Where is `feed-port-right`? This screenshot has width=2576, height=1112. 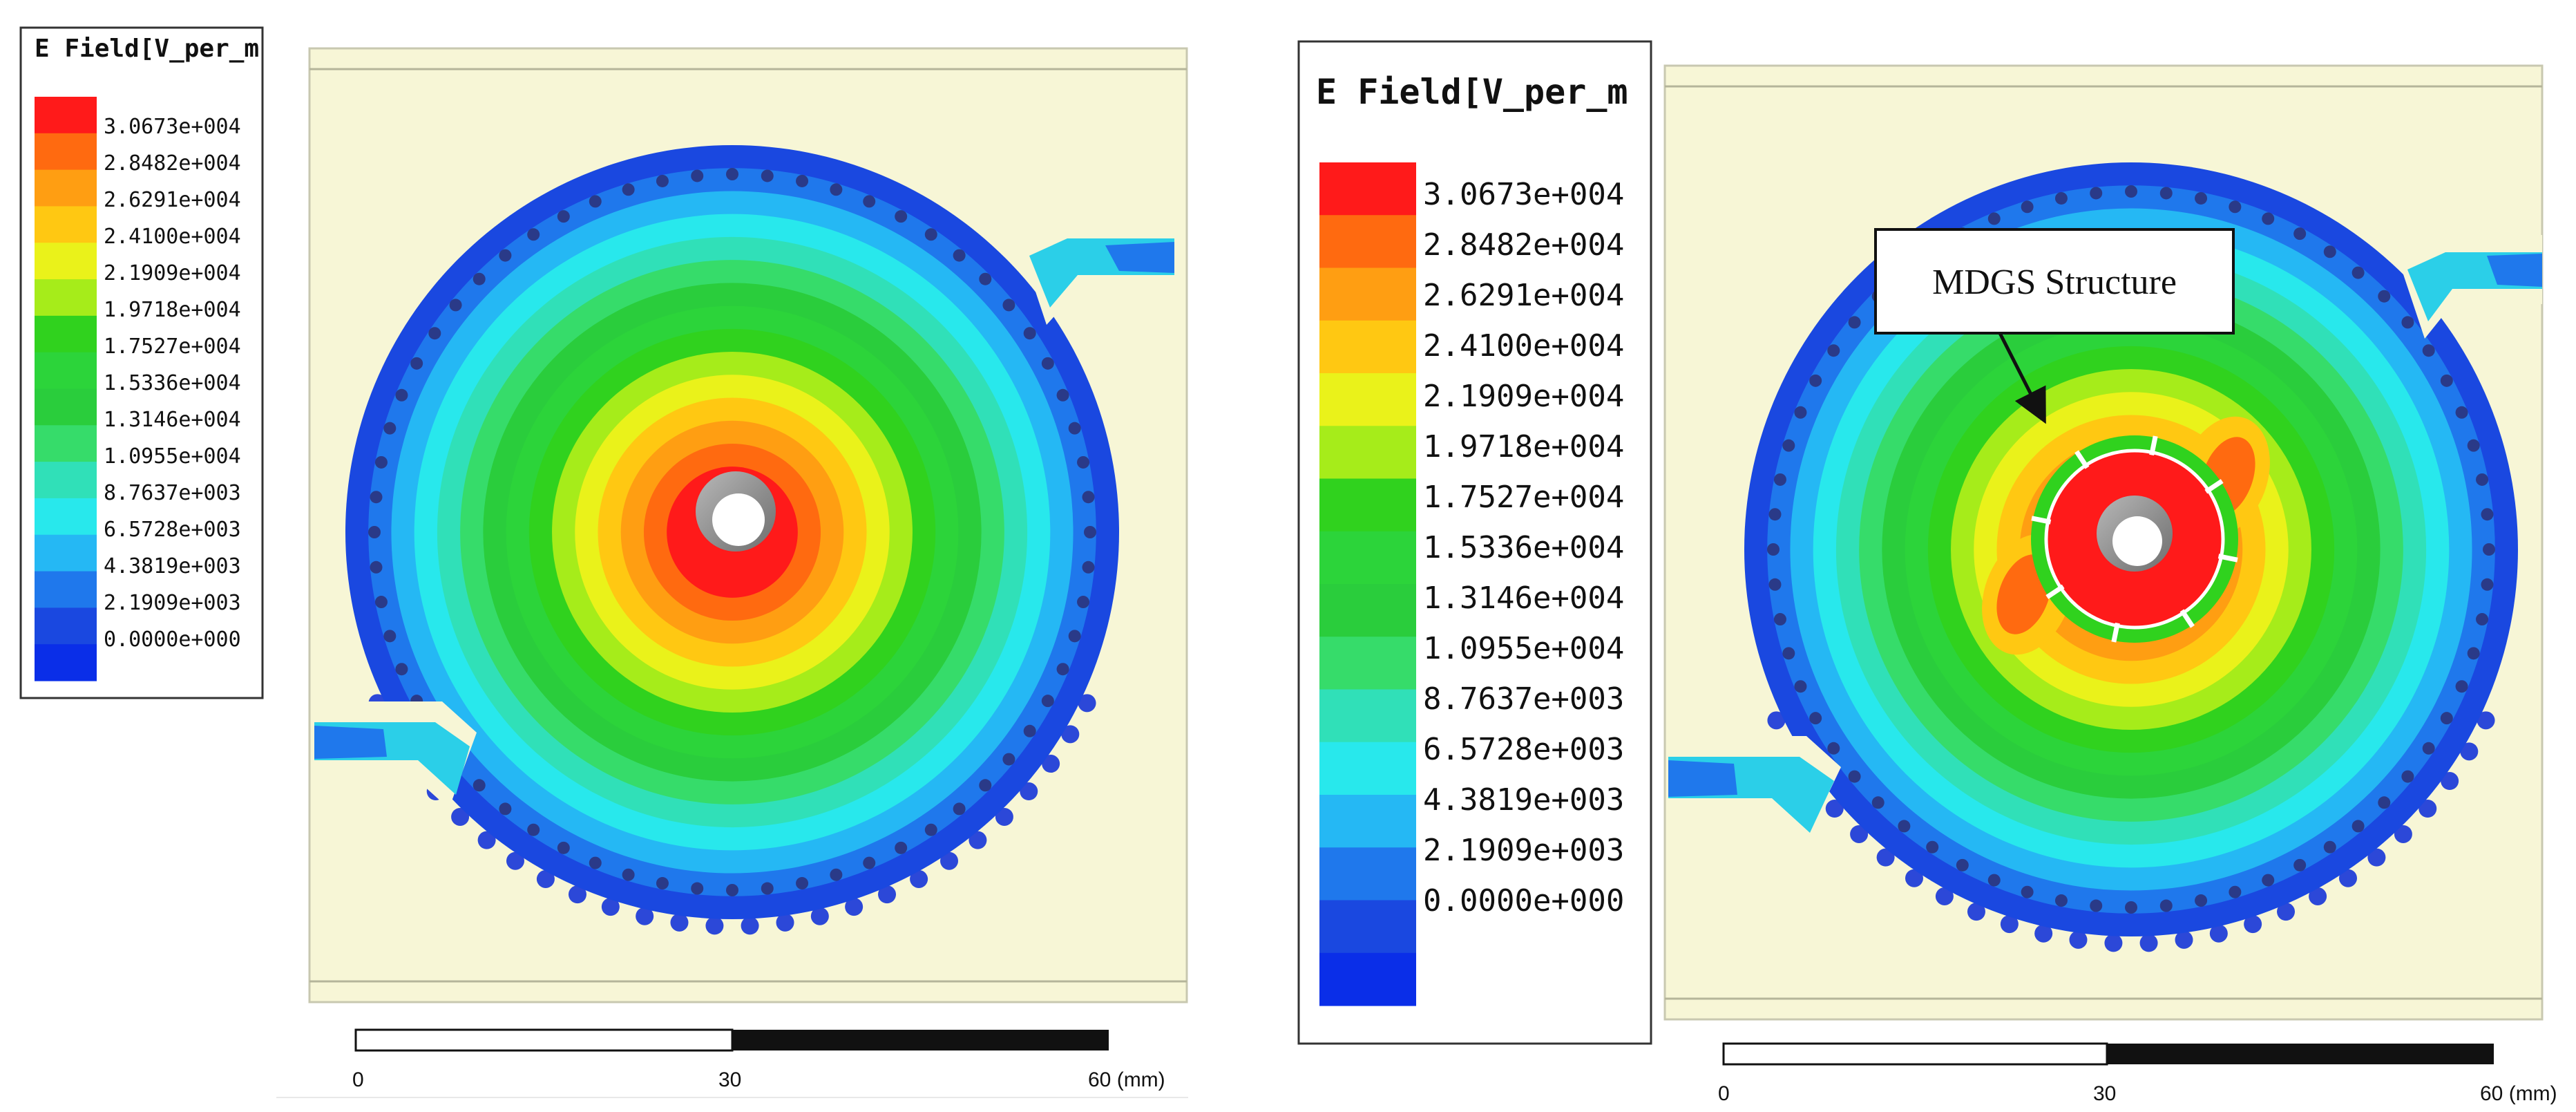 feed-port-right is located at coordinates (1096, 273).